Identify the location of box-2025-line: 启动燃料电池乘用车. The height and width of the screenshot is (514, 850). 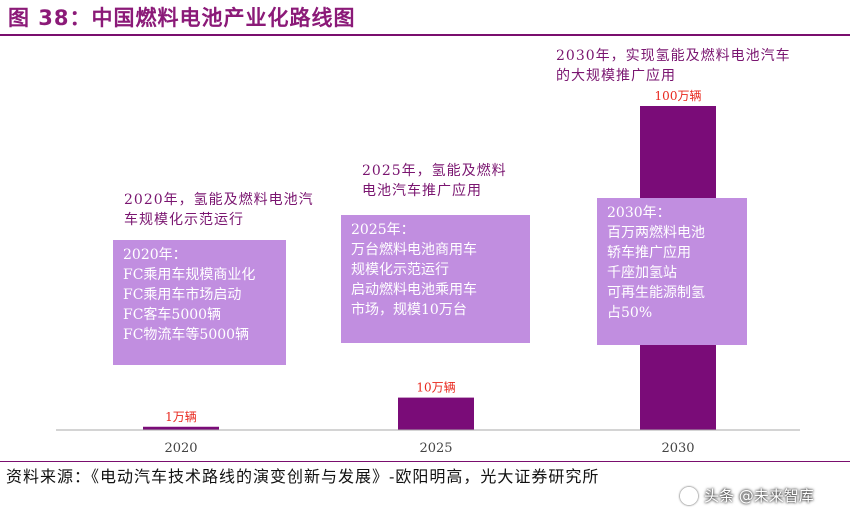
(414, 290).